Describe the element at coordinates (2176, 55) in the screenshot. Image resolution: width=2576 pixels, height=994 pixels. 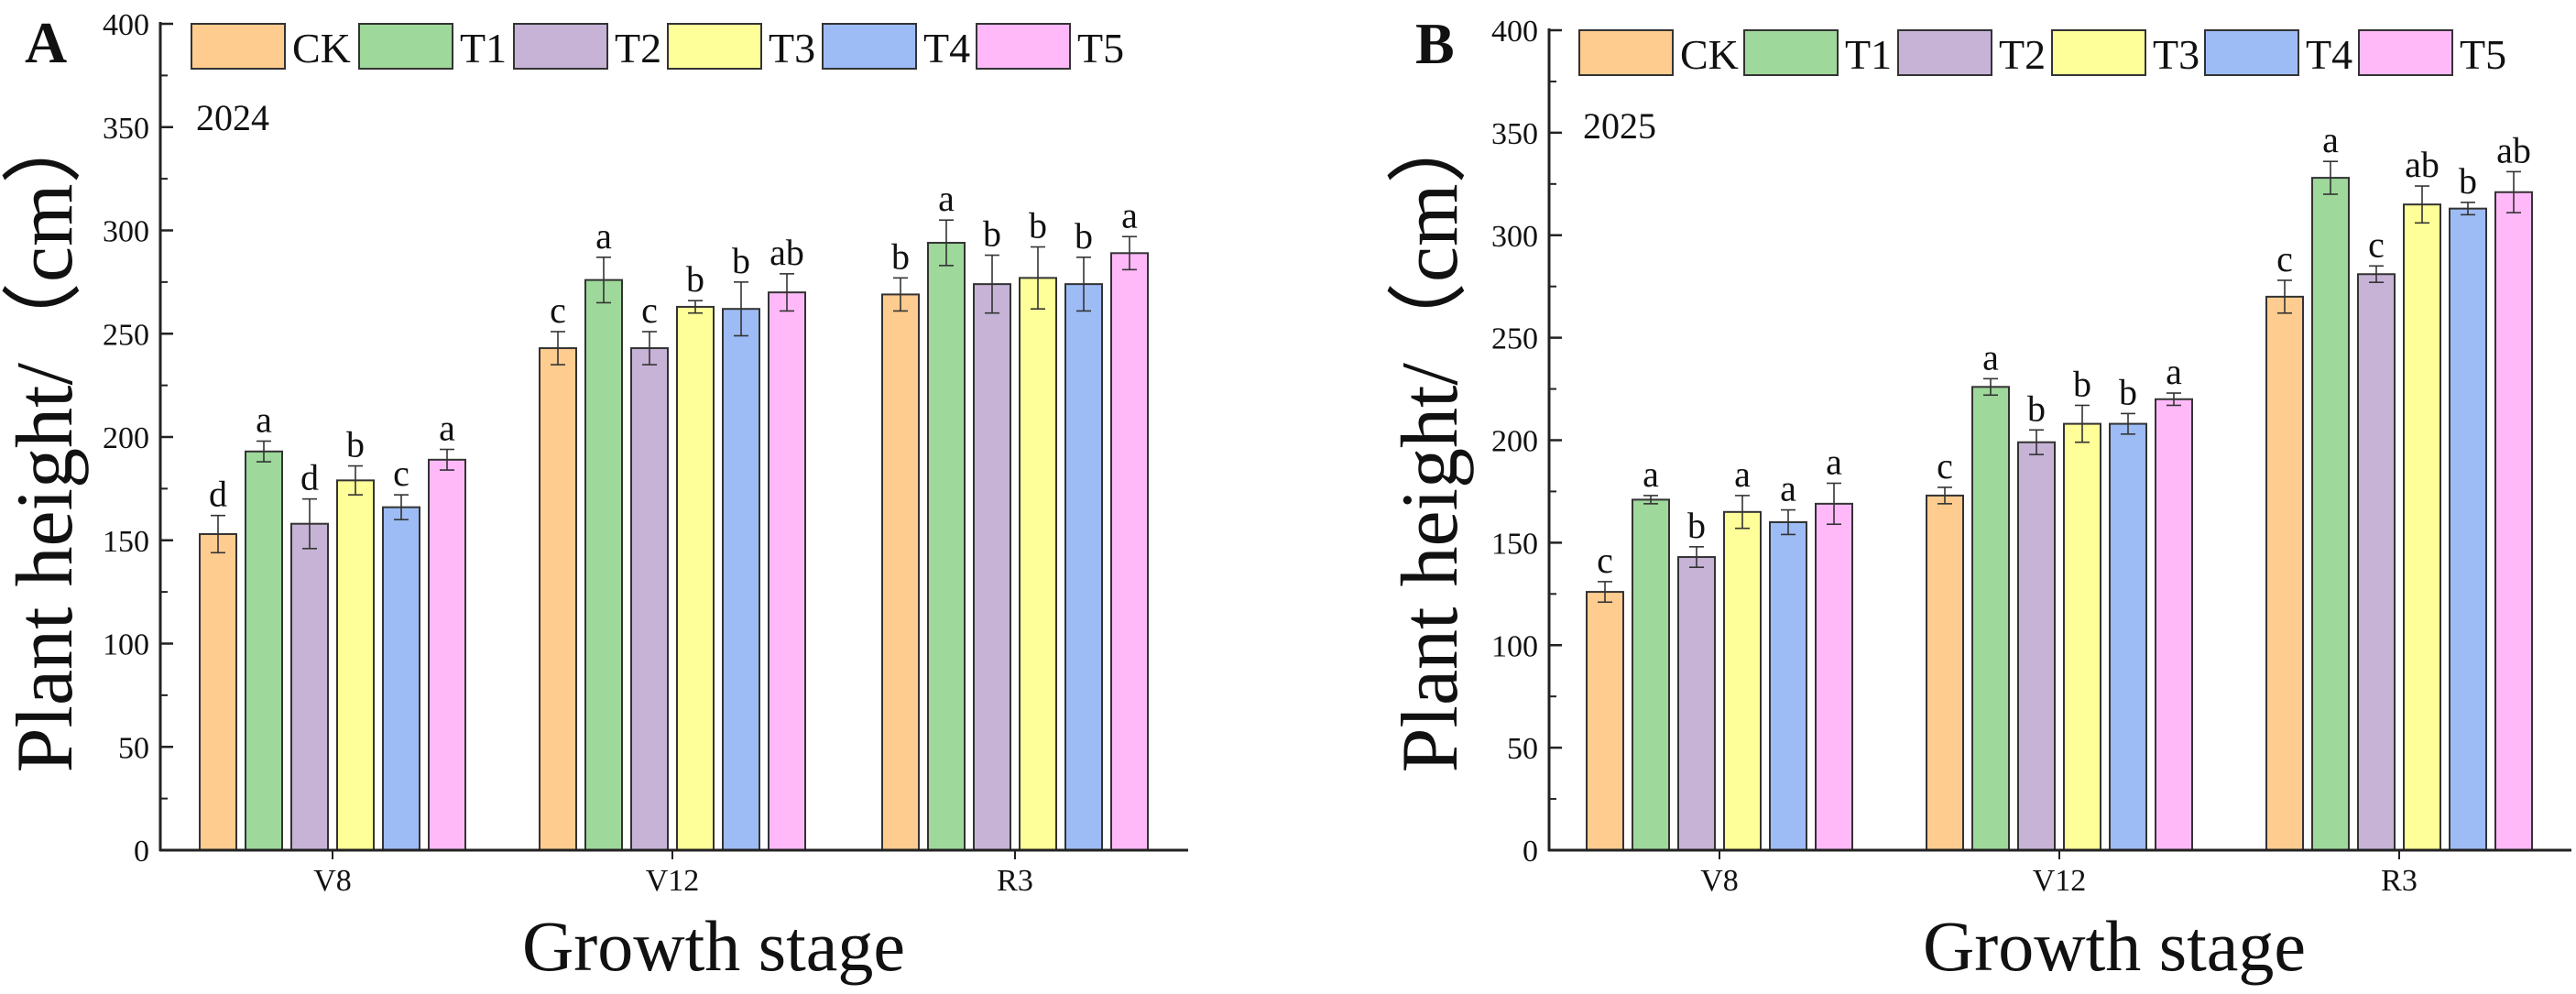
I see `legend-label: T3` at that location.